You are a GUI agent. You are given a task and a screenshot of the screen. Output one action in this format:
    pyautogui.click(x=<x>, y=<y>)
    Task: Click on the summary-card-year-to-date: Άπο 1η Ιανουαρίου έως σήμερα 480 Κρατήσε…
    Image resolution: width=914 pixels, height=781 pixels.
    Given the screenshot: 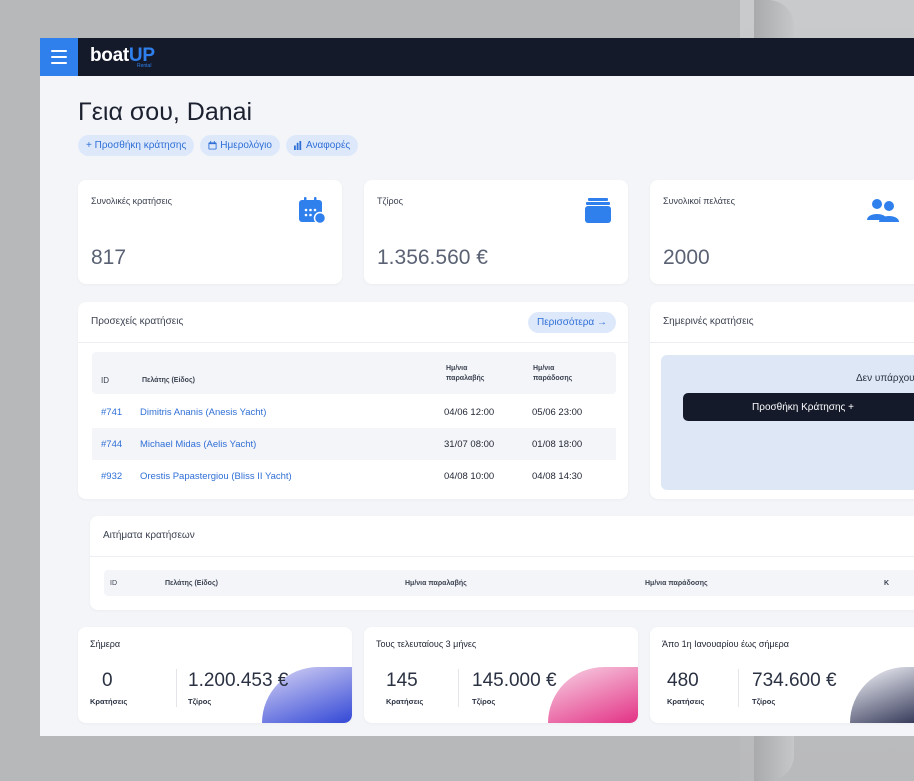 What is the action you would take?
    pyautogui.click(x=782, y=675)
    